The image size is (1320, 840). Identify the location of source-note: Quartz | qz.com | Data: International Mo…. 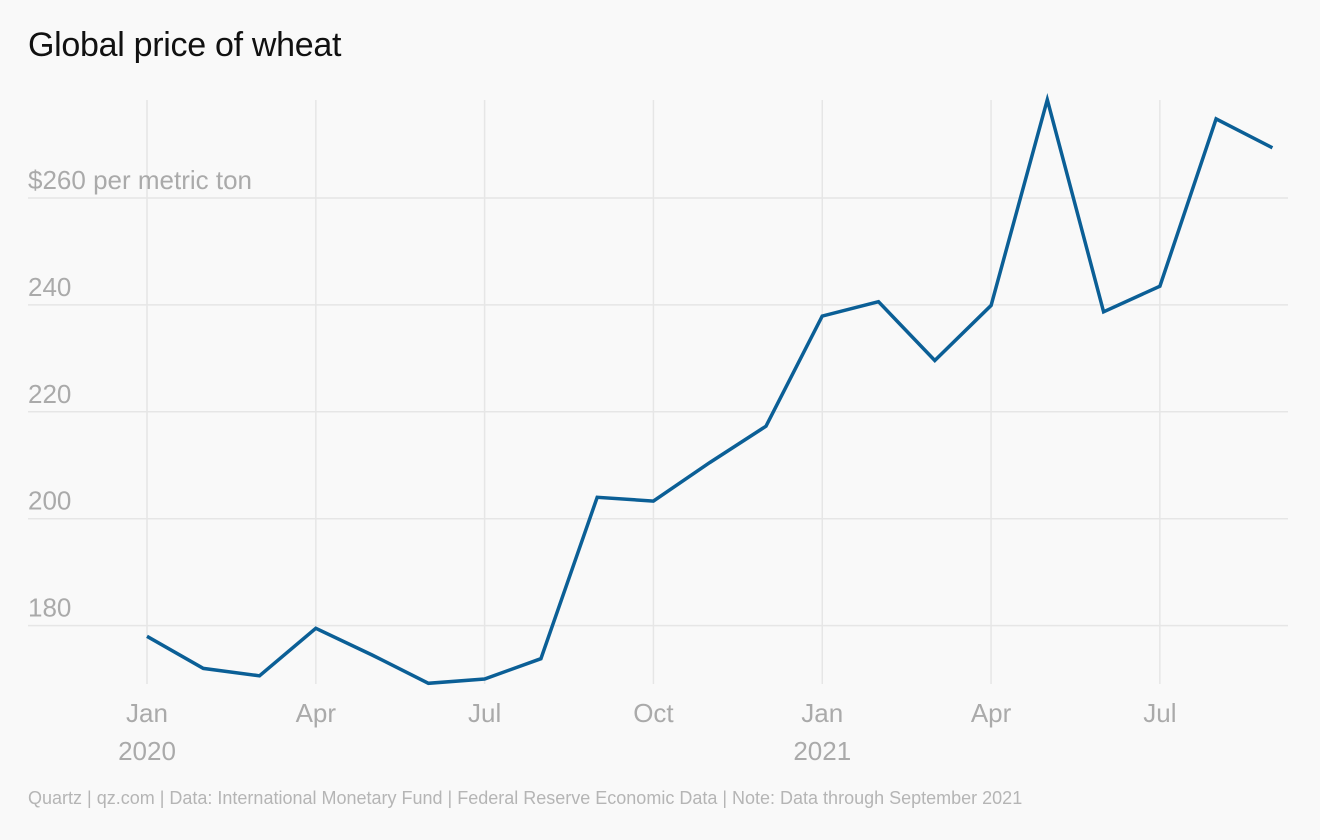
(525, 798).